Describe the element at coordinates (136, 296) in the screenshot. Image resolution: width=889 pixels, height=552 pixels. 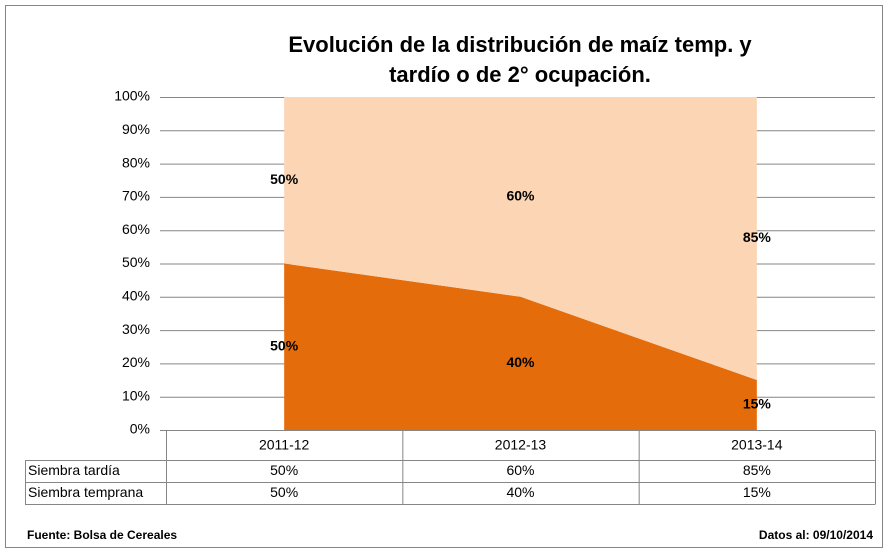
I see `y-tick-label: 40%` at that location.